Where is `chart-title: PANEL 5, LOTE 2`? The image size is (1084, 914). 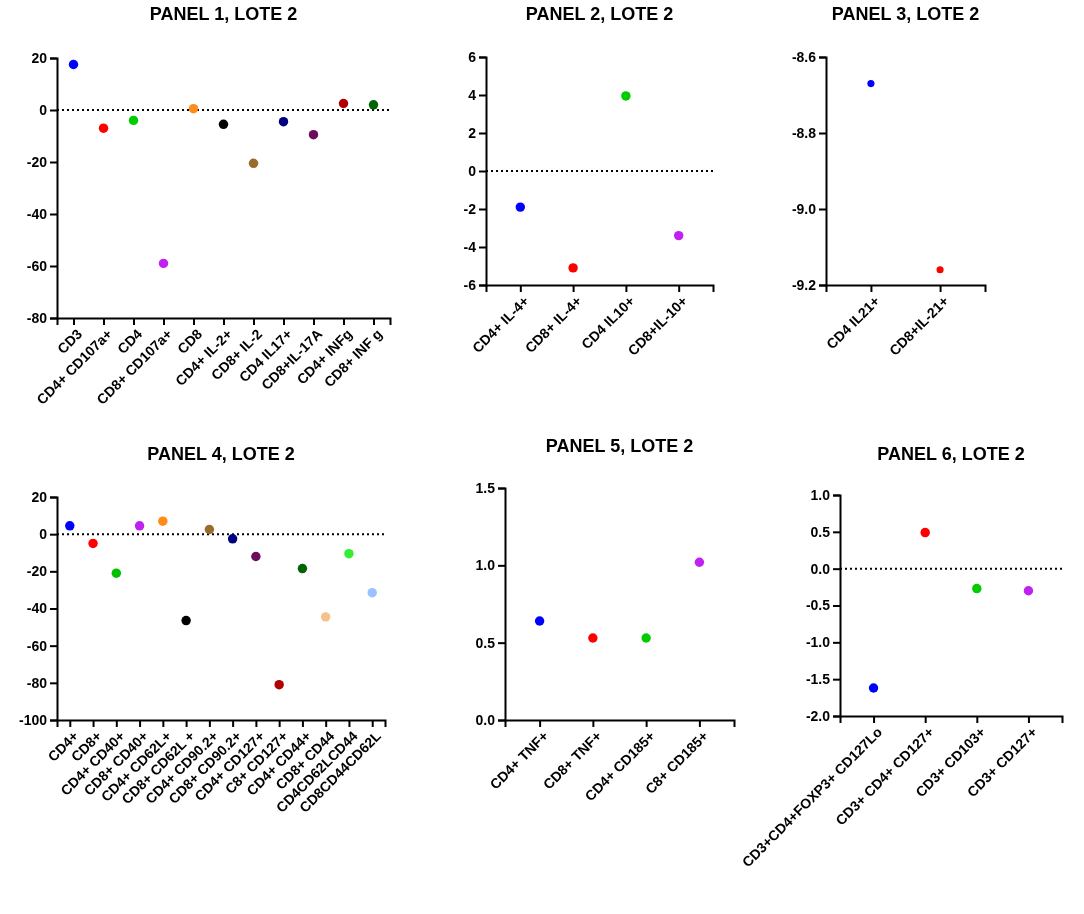 chart-title: PANEL 5, LOTE 2 is located at coordinates (619, 446).